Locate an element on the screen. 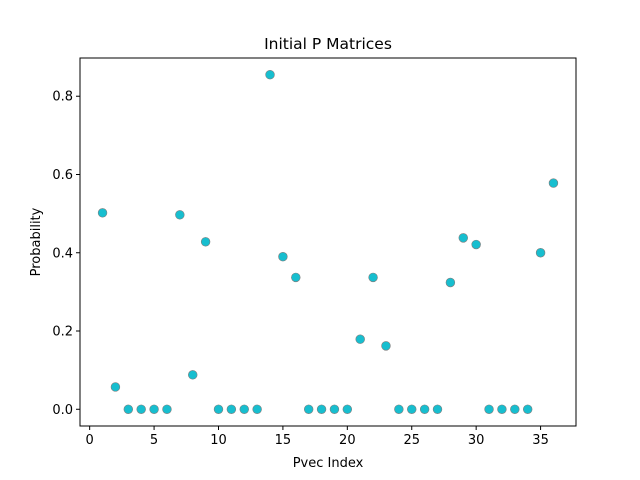 Image resolution: width=640 pixels, height=480 pixels. x-tick-label: 15 is located at coordinates (283, 440).